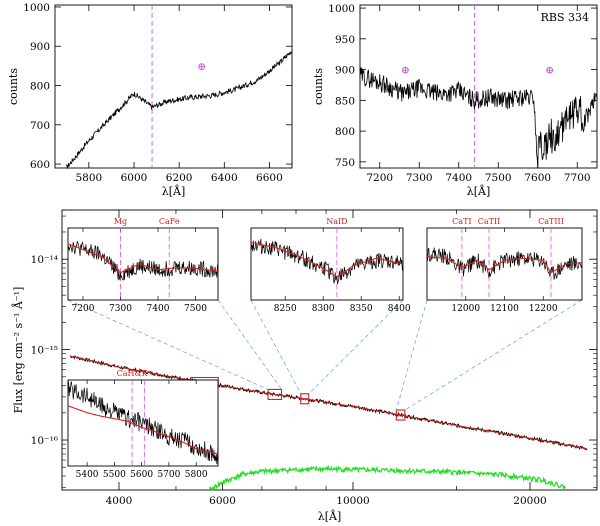  What do you see at coordinates (18, 350) in the screenshot?
I see `y-axis-label: Flux [erg cm⁻² s⁻¹ Å⁻¹]` at bounding box center [18, 350].